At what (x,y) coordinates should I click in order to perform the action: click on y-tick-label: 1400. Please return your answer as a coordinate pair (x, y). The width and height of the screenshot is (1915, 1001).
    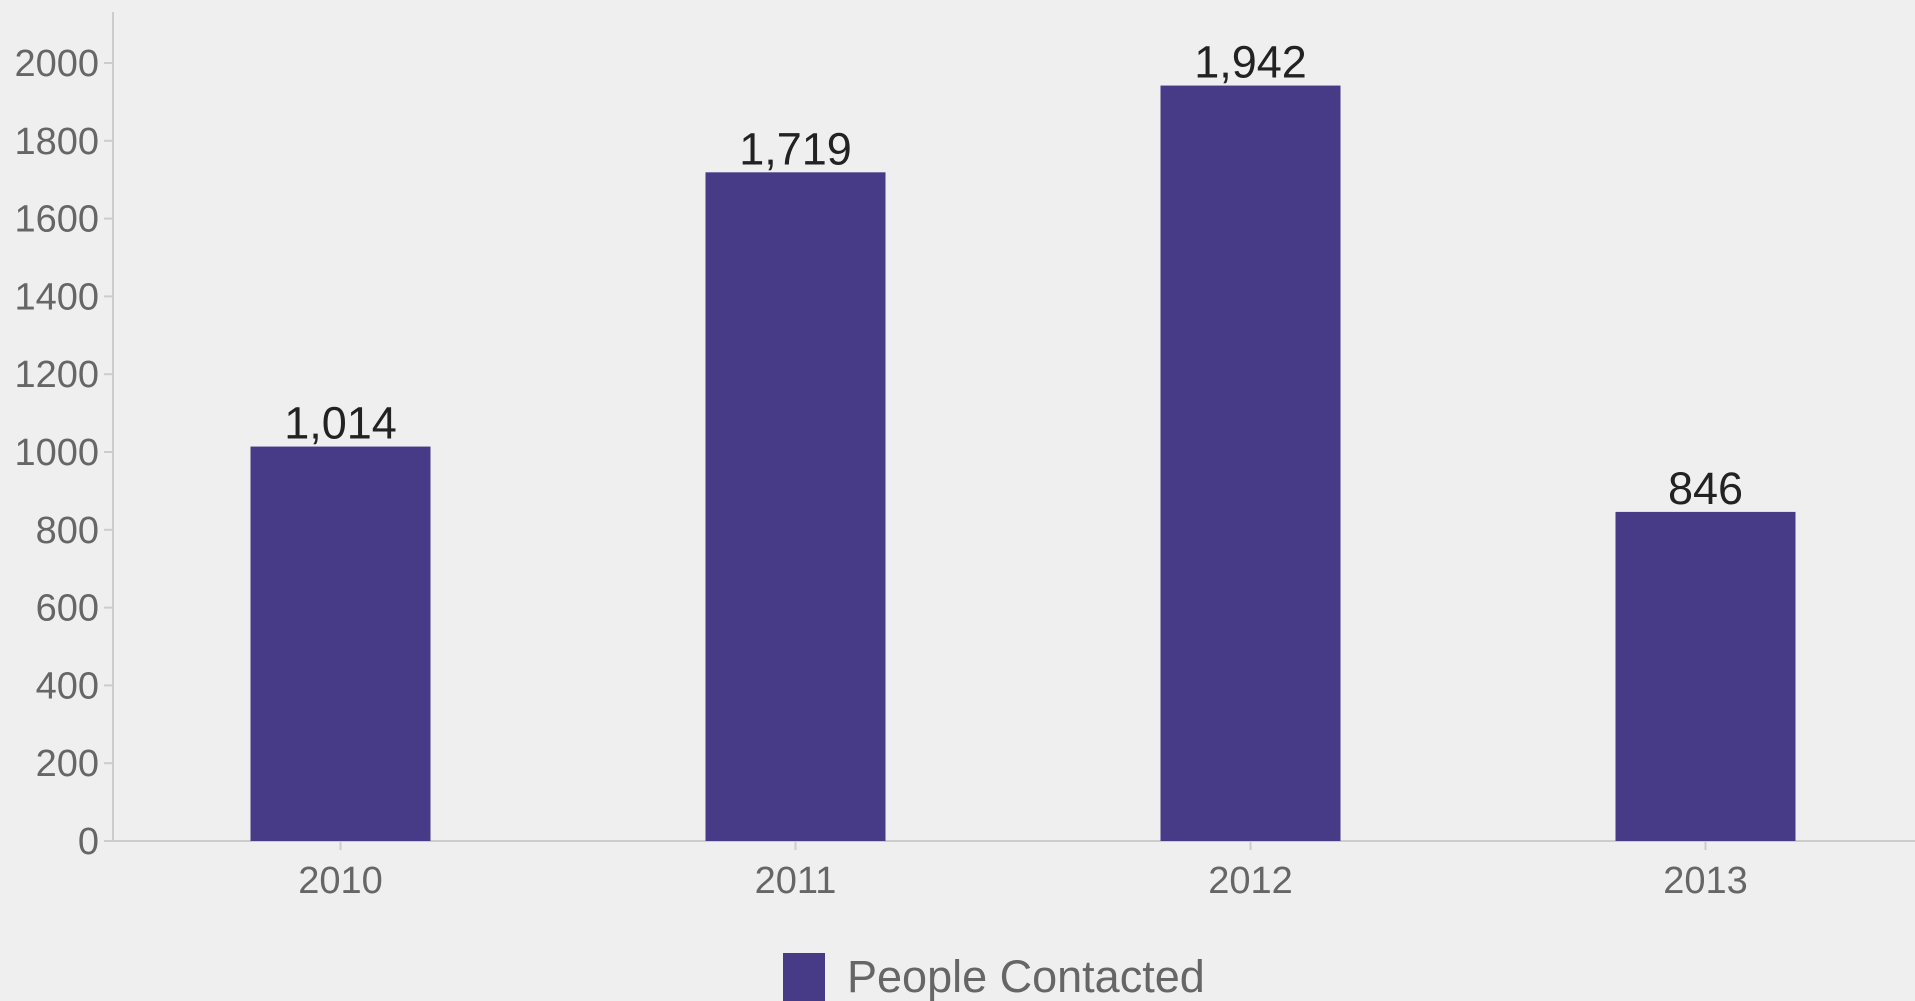
    Looking at the image, I should click on (56, 297).